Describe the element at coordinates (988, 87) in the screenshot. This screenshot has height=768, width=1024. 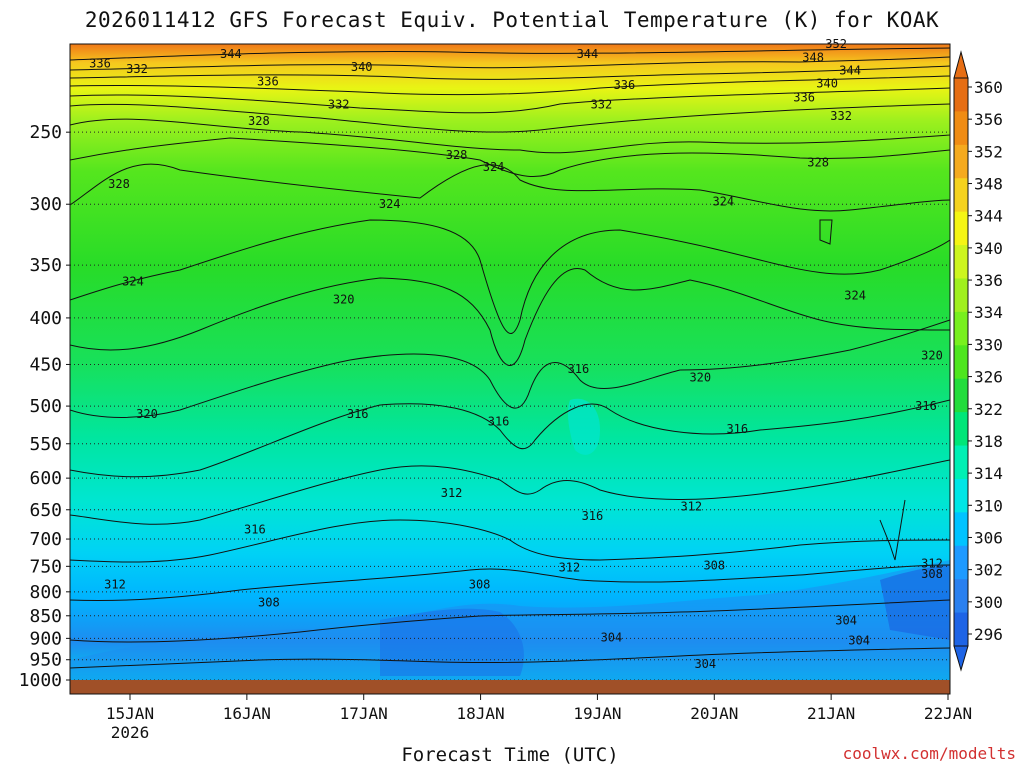
I see `colorbar-label-360: 360` at that location.